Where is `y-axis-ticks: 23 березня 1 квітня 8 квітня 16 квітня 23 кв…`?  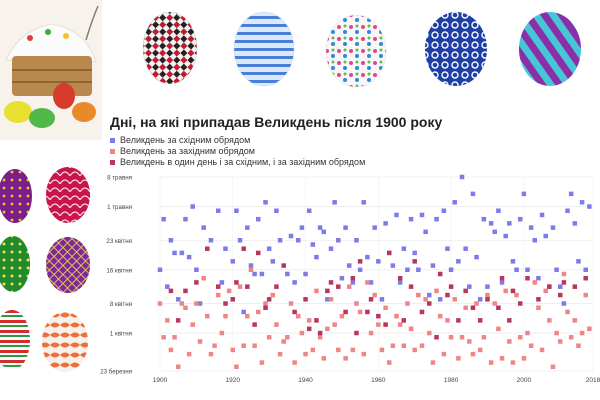
y-axis-ticks: 23 березня 1 квітня 8 квітня 16 квітня 23 кв… is located at coordinates (116, 275).